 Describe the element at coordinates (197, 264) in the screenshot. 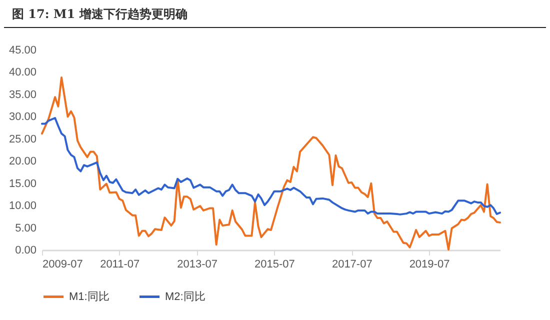

I see `x-tick-label: 2013-07` at that location.